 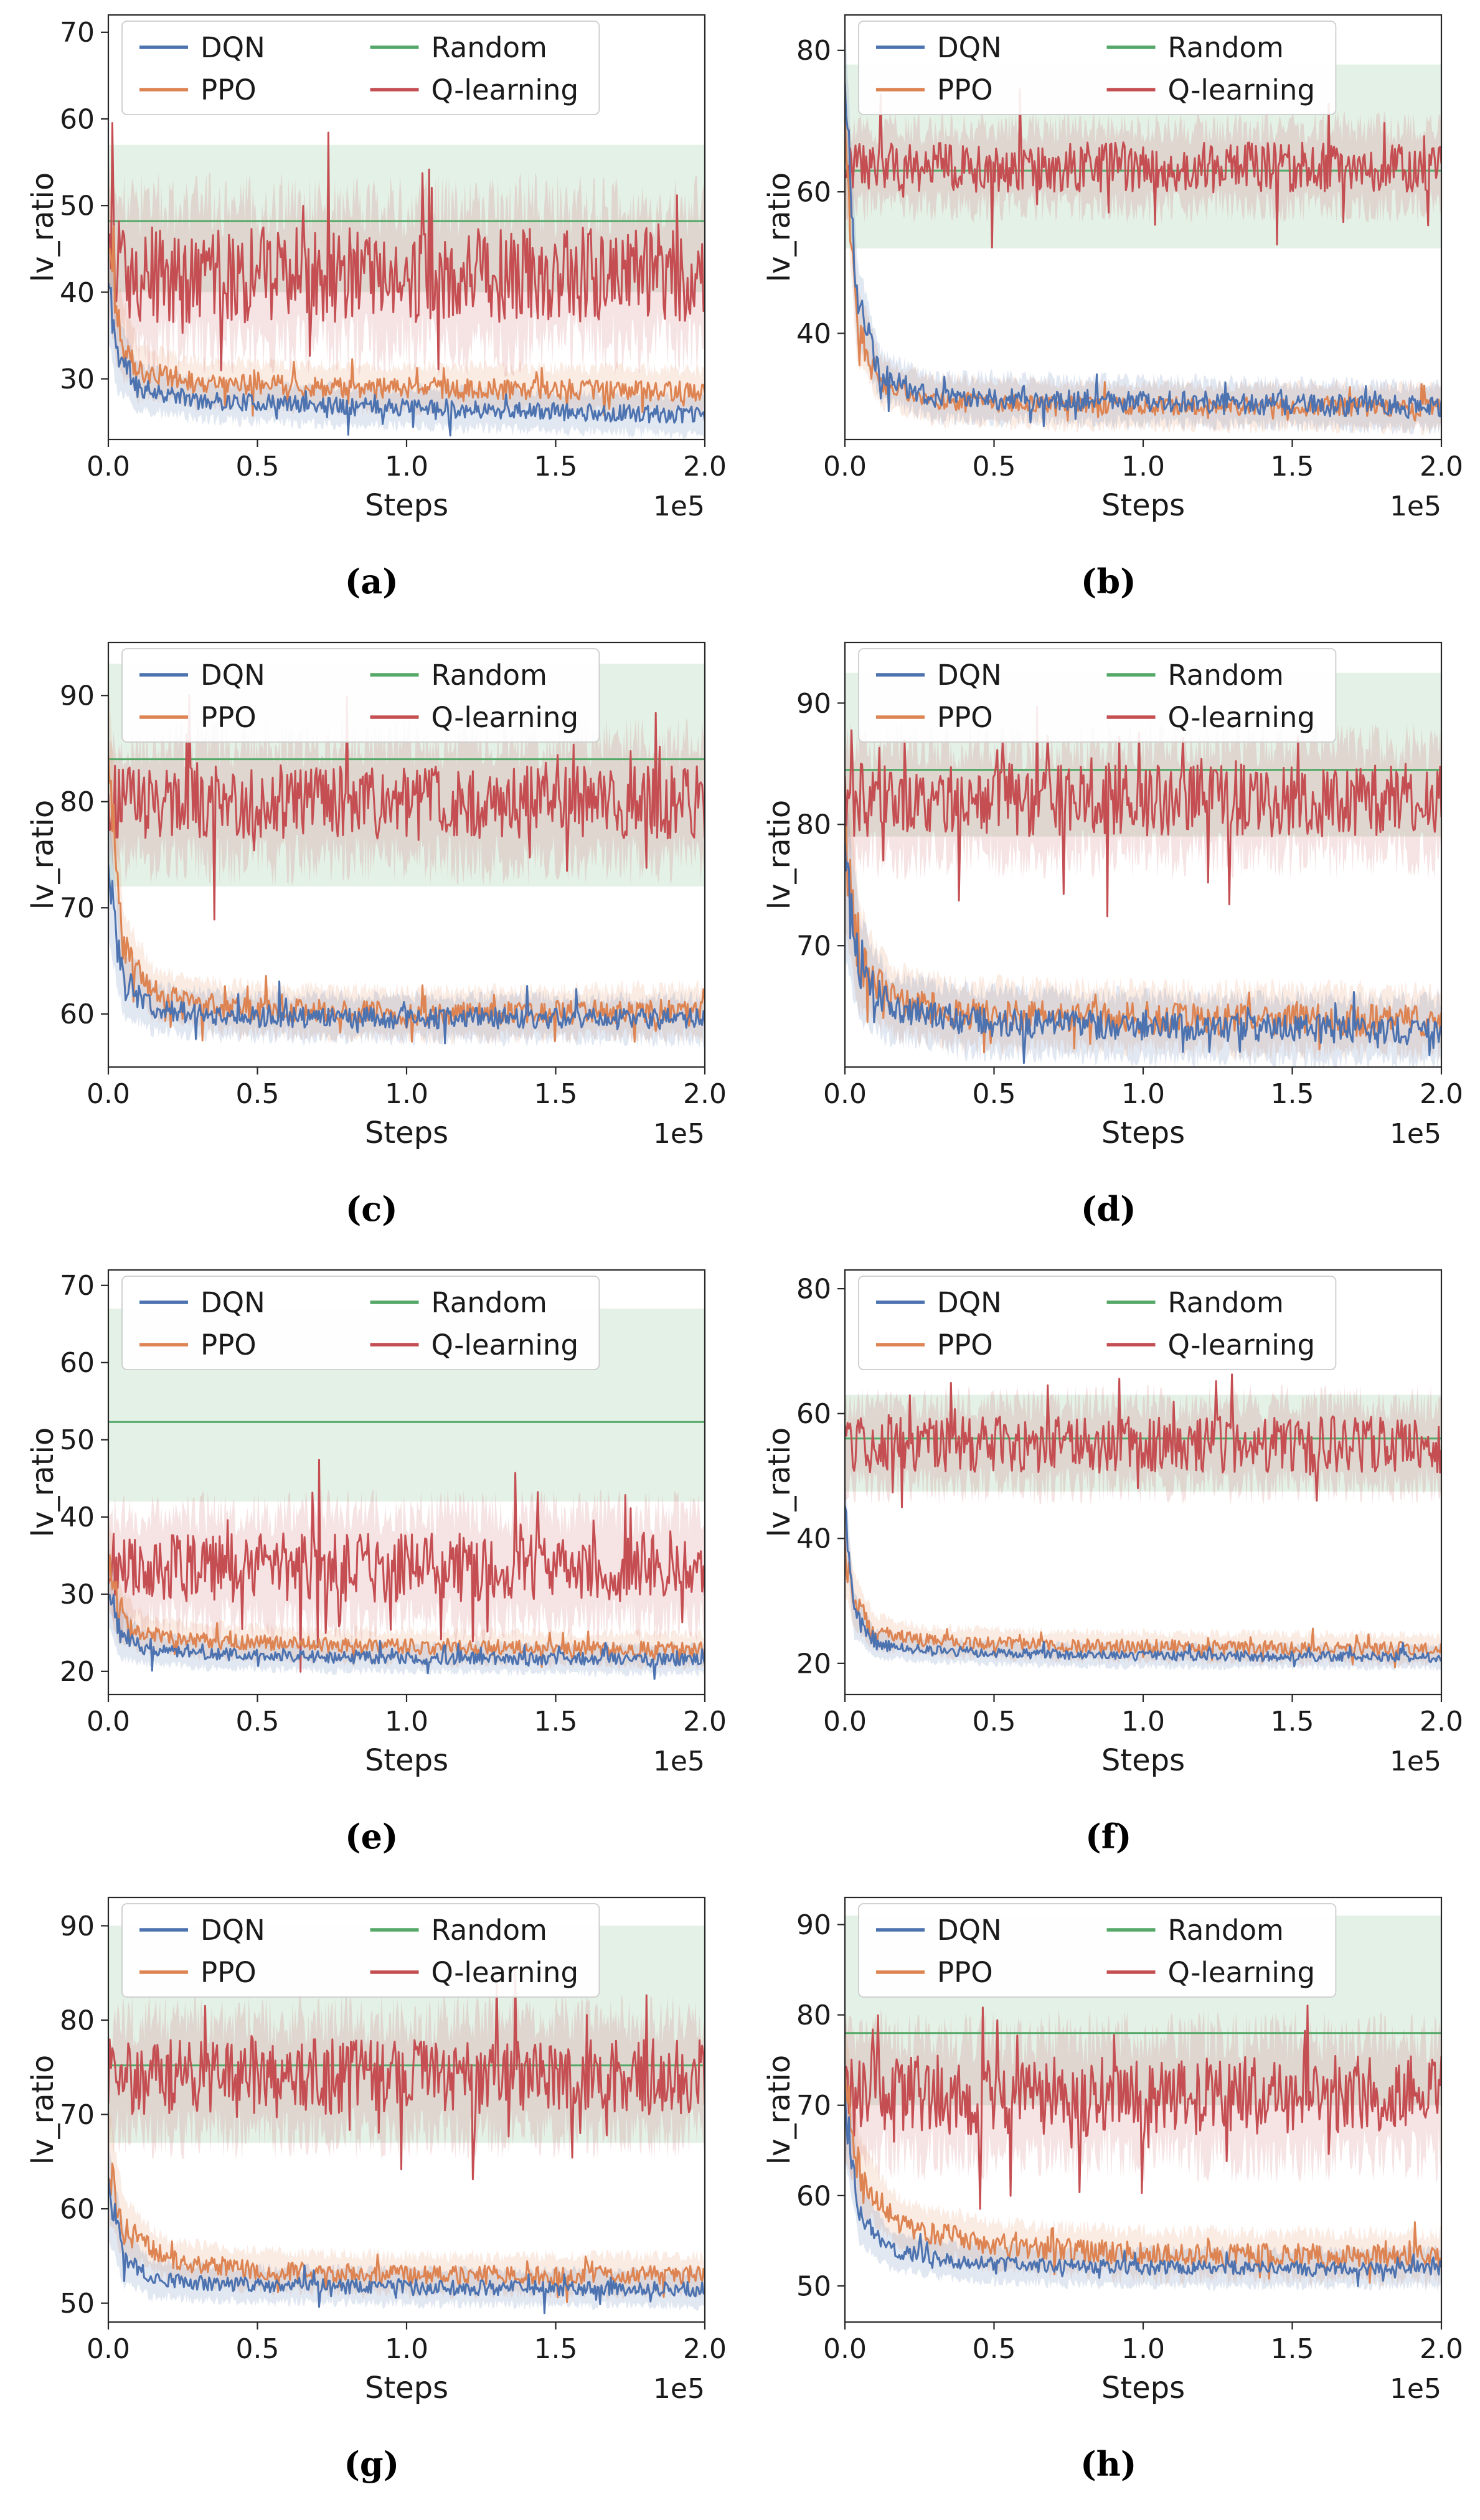 I want to click on chart-caption-e: (e), so click(x=371, y=1836).